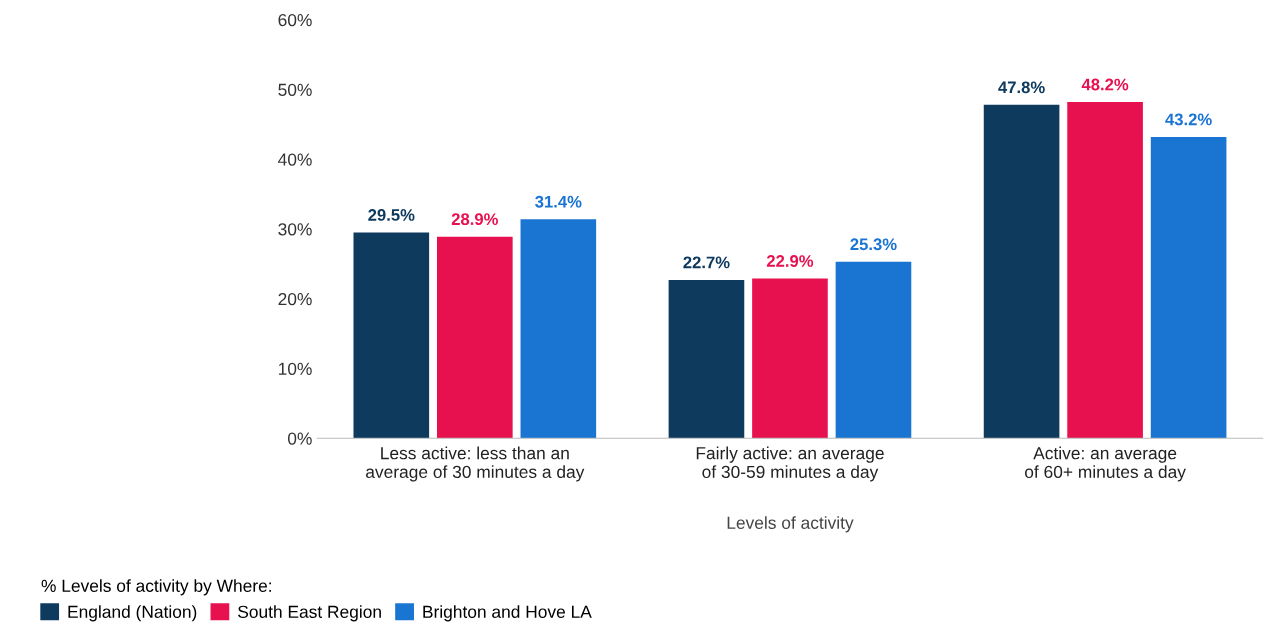 The width and height of the screenshot is (1269, 637). I want to click on data-label: 43.2%, so click(1188, 119).